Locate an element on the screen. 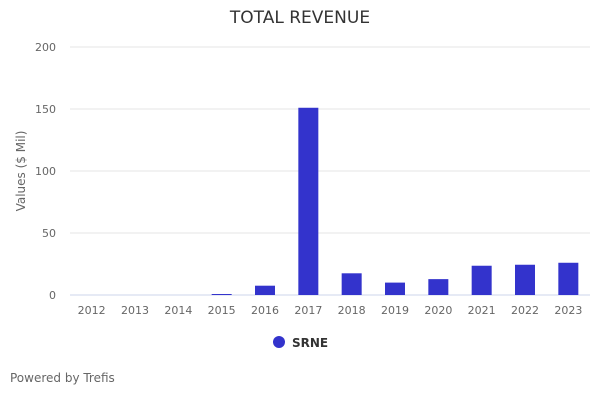  bar-2023 is located at coordinates (568, 278).